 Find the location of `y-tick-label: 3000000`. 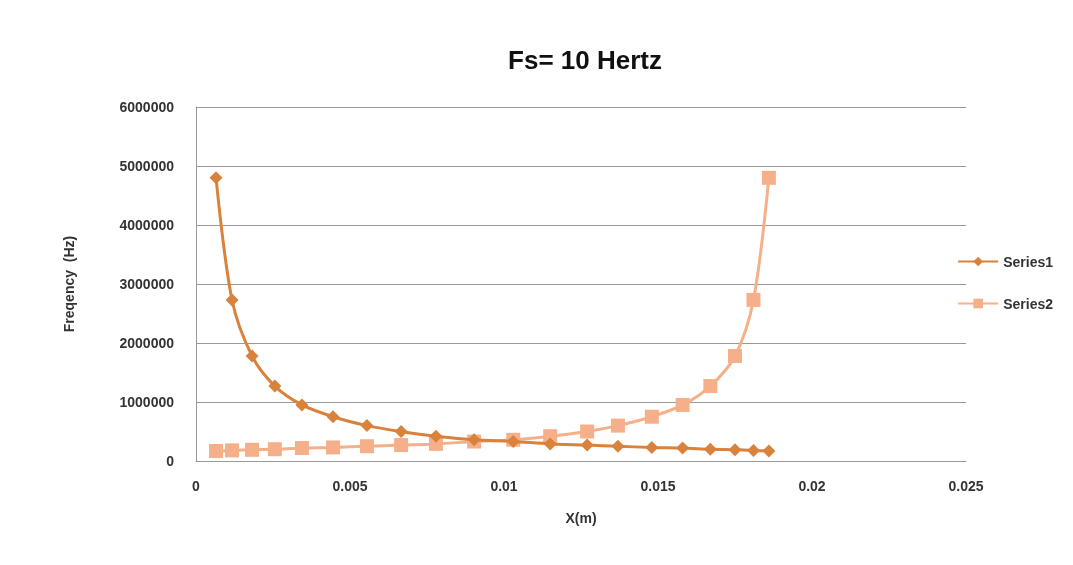

y-tick-label: 3000000 is located at coordinates (147, 284).